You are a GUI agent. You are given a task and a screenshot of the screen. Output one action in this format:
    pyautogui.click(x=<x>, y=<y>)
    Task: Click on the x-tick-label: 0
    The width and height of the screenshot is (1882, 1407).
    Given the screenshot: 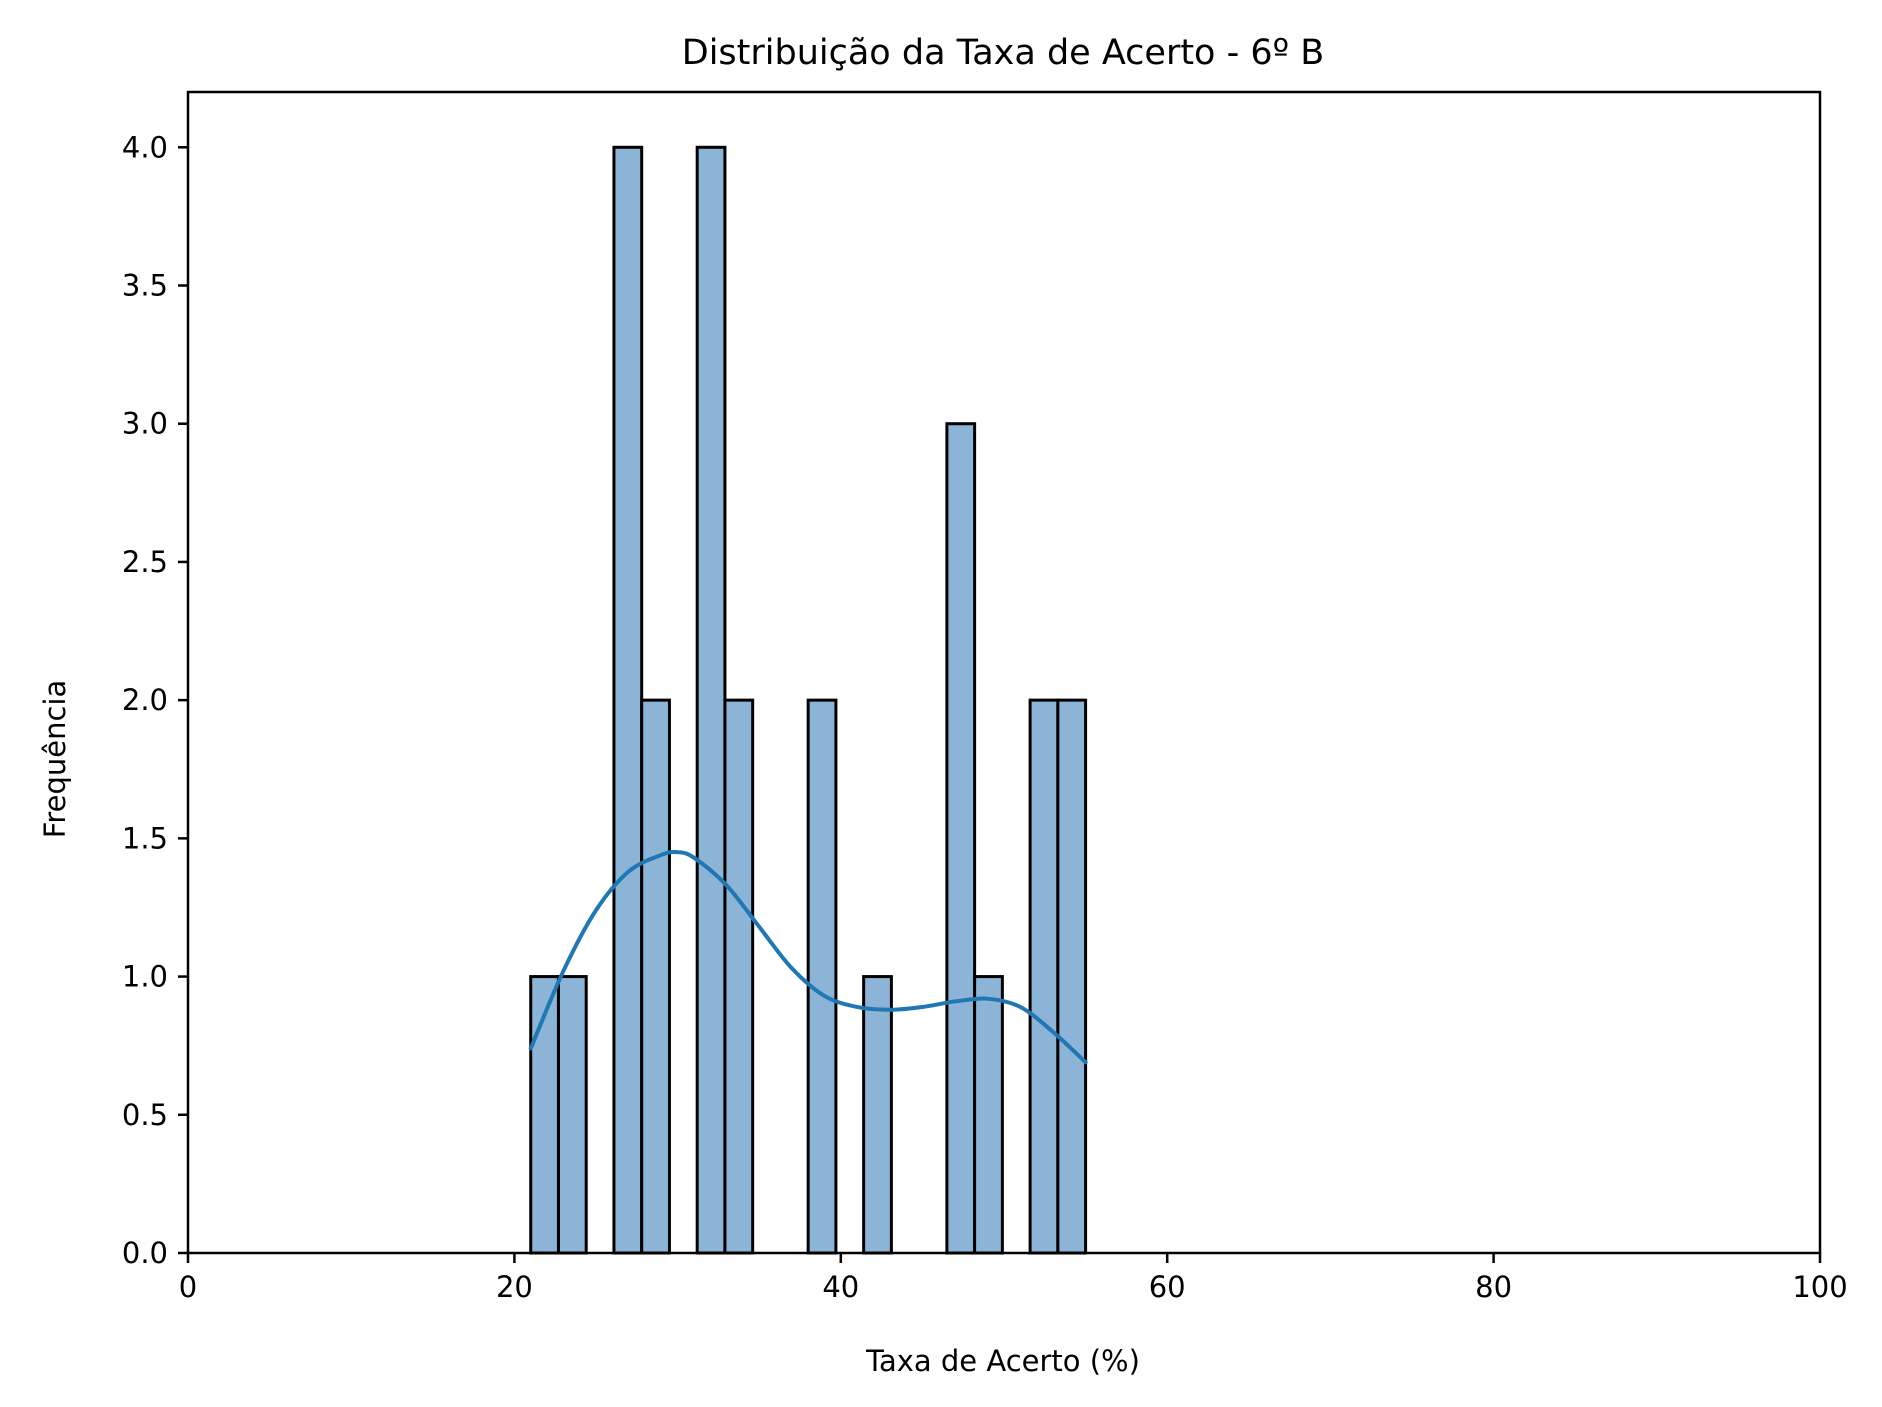 What is the action you would take?
    pyautogui.click(x=188, y=1287)
    